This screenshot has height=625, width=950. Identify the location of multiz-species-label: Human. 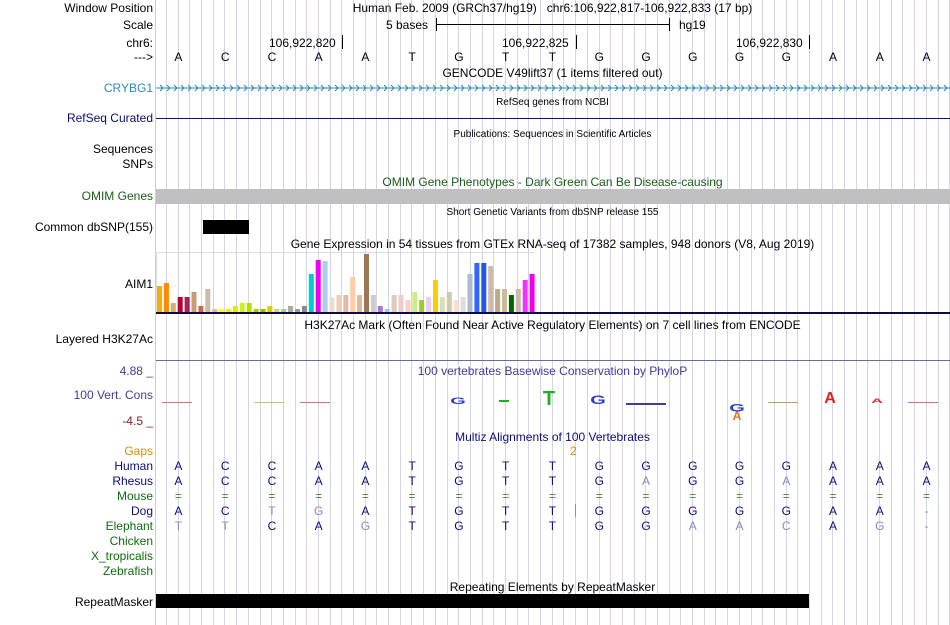
(133, 466).